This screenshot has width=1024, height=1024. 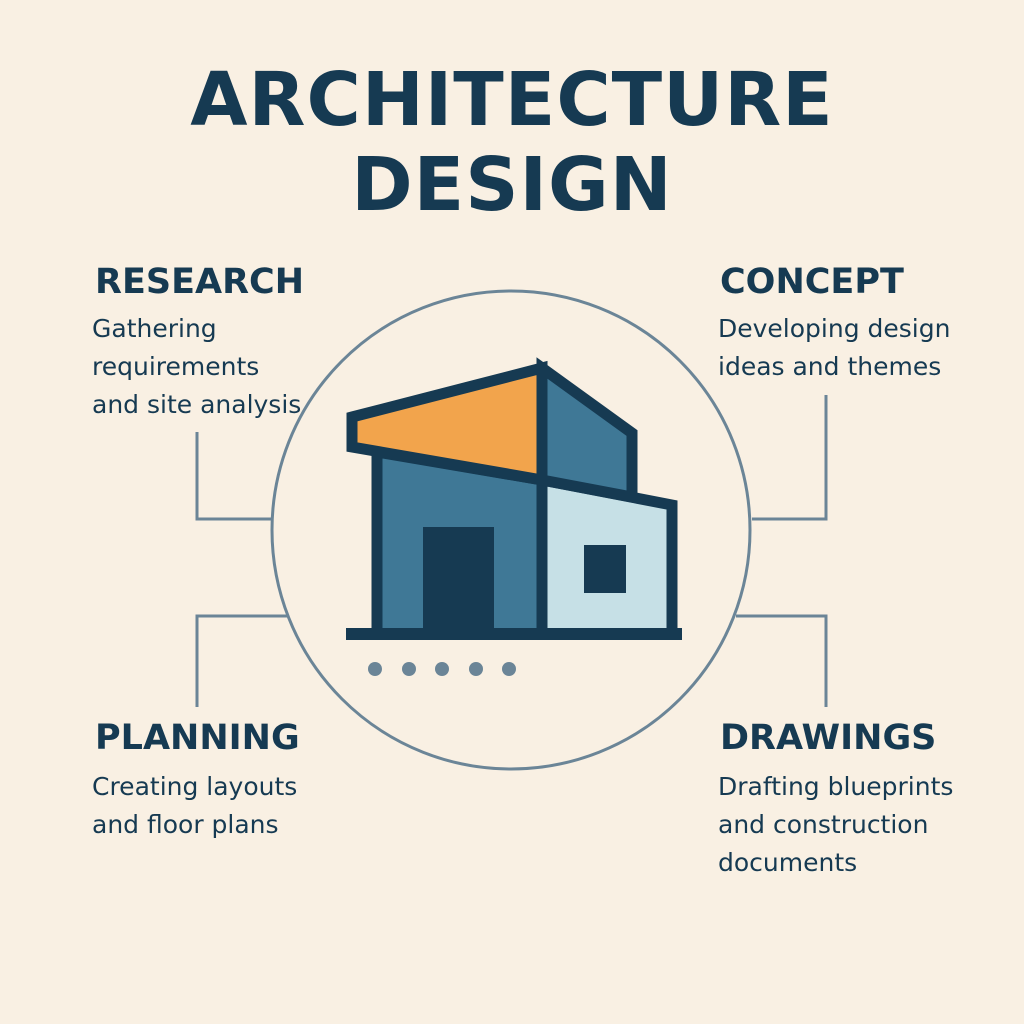 I want to click on planning-desc-line: Creating layouts, so click(x=195, y=786).